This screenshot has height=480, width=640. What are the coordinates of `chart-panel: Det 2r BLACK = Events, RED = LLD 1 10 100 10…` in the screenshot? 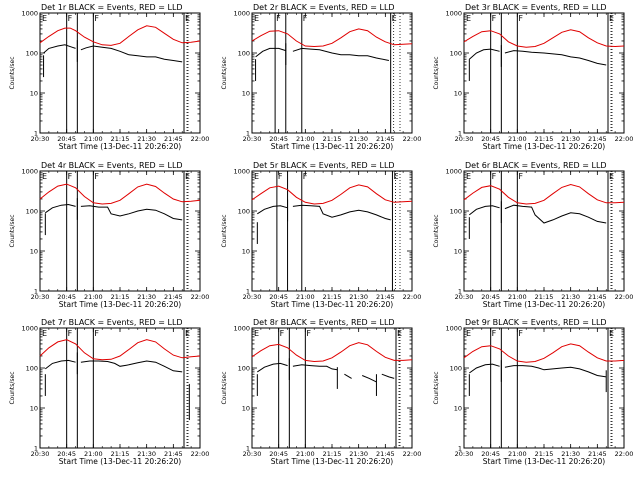 It's located at (321, 77).